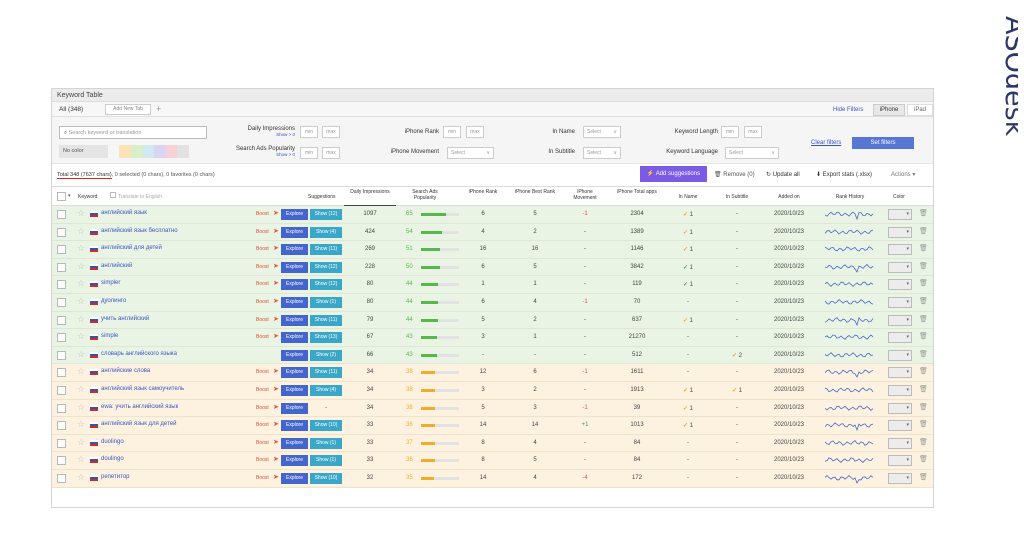 This screenshot has width=1024, height=558. What do you see at coordinates (370, 192) in the screenshot?
I see `col-daily-impressions: Daily Impressions` at bounding box center [370, 192].